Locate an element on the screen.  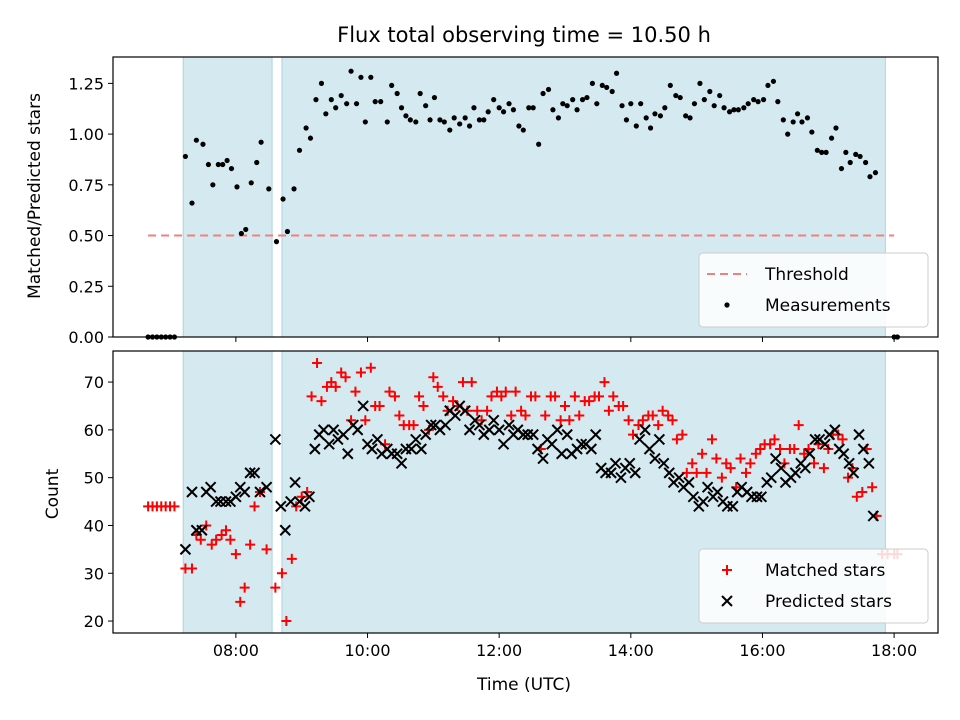
y-tick-label: 0.50 is located at coordinates (86, 236).